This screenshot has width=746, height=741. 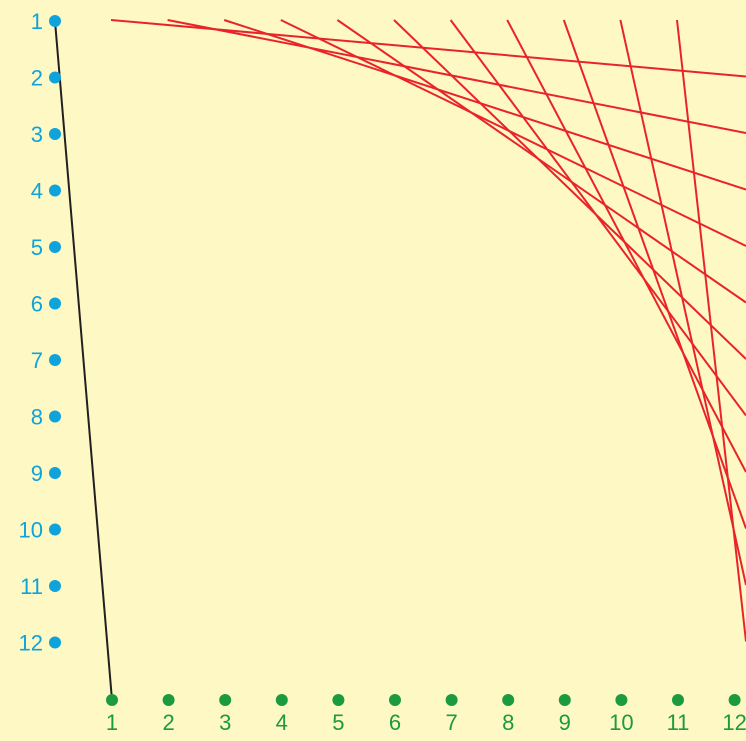 I want to click on bottom-label-1: 1, so click(x=112, y=722).